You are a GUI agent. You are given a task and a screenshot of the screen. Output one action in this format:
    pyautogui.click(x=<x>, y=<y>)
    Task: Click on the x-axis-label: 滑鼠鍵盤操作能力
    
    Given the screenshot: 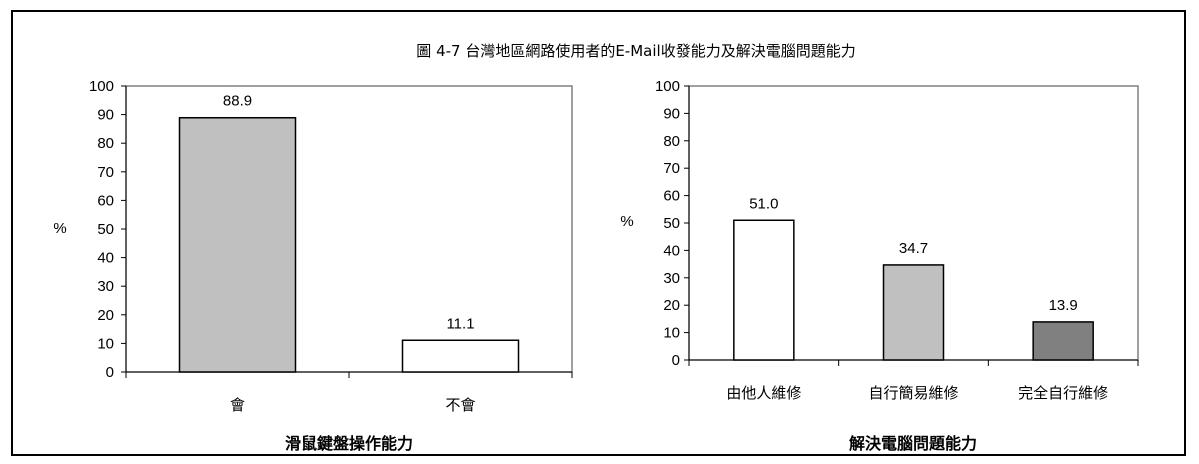 What is the action you would take?
    pyautogui.click(x=349, y=443)
    